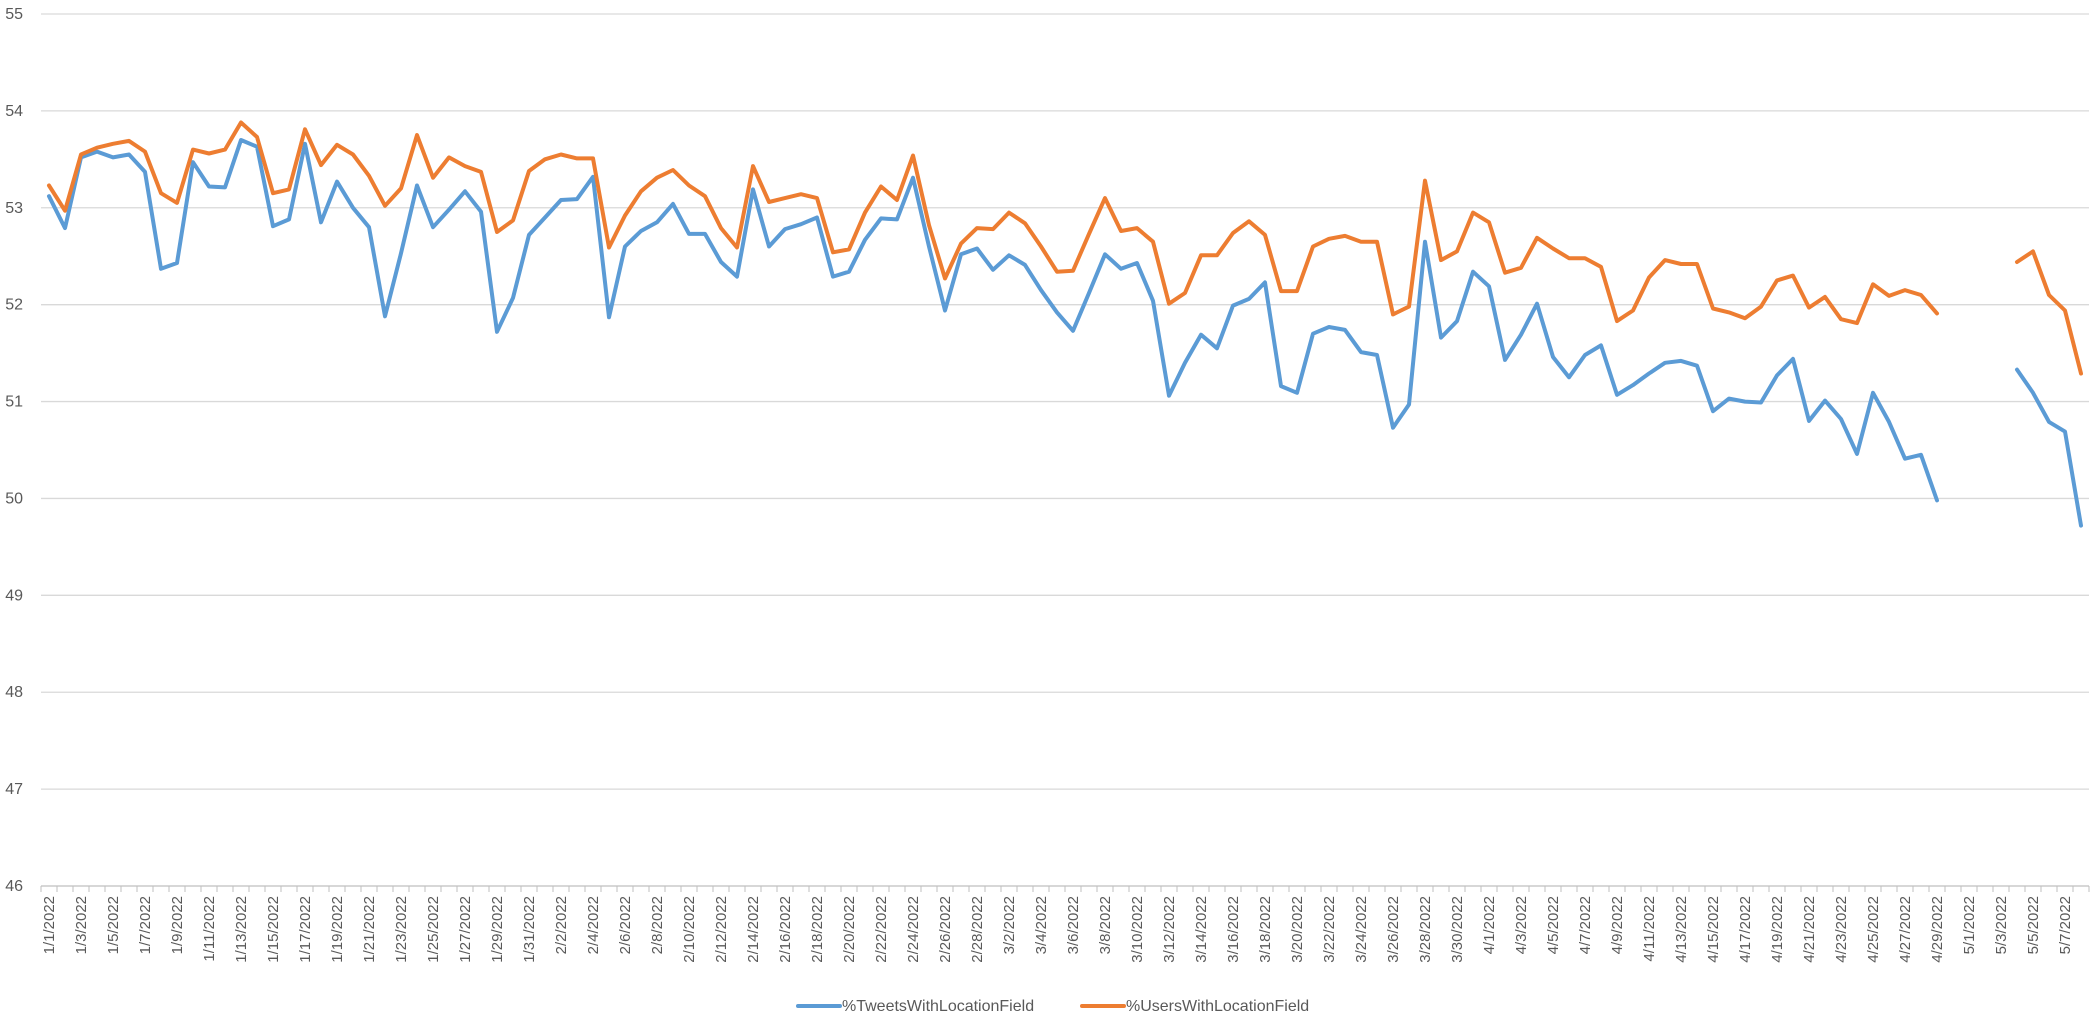 The image size is (2097, 1022). What do you see at coordinates (14, 450) in the screenshot?
I see `y-axis-tick-labels: 46 47 48 49 50 51 52 53 54 55` at bounding box center [14, 450].